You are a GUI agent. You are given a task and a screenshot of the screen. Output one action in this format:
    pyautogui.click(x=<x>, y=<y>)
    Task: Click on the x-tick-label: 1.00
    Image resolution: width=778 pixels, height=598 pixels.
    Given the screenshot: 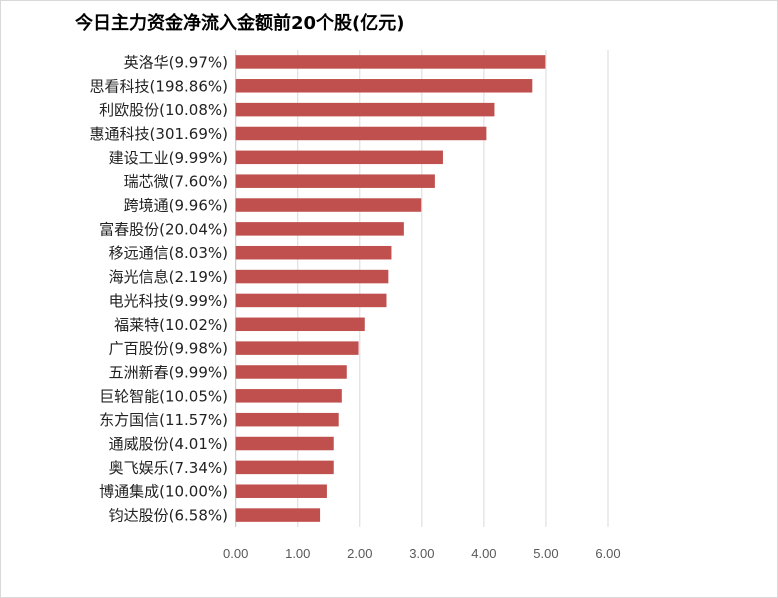 What is the action you would take?
    pyautogui.click(x=297, y=553)
    